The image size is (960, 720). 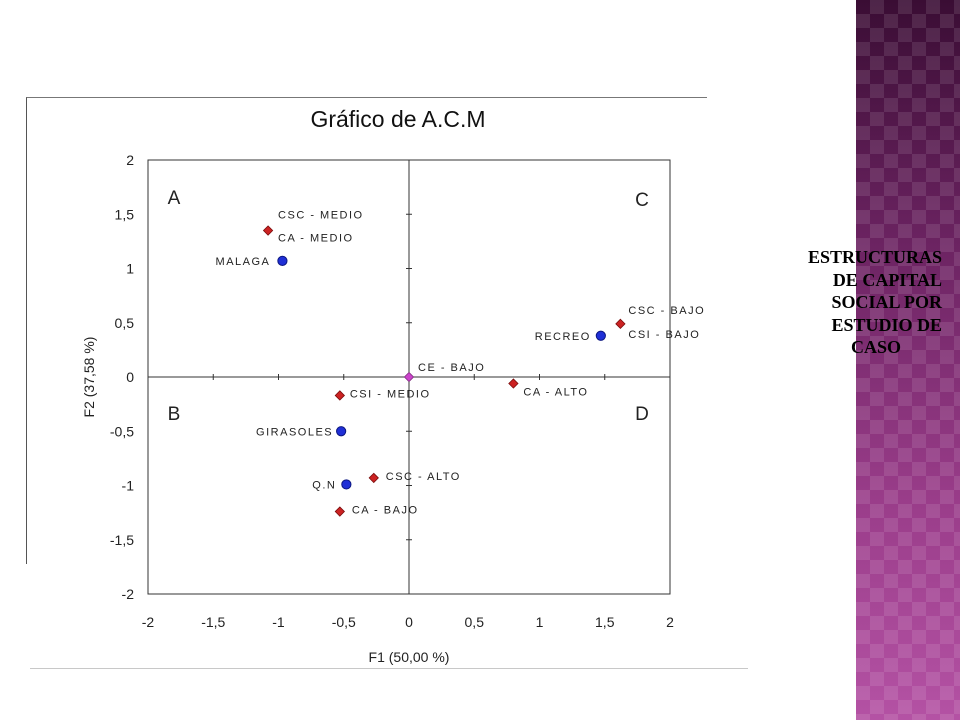 What do you see at coordinates (89, 377) in the screenshot?
I see `y-axis-title: F2 (37,58 %)` at bounding box center [89, 377].